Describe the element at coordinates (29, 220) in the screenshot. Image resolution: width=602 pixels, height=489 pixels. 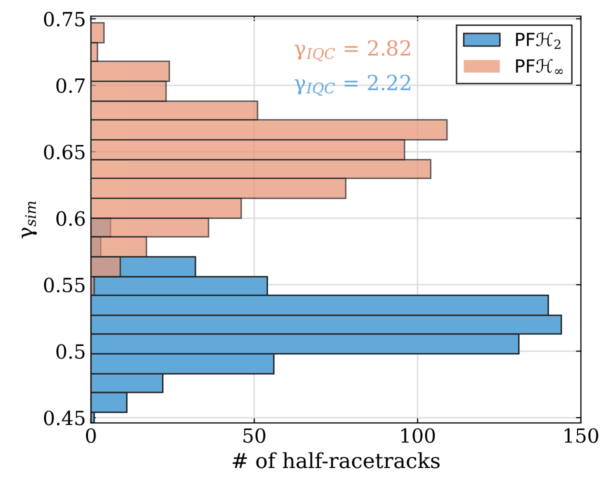
I see `y-axis-title: γ$_{sim}$` at that location.